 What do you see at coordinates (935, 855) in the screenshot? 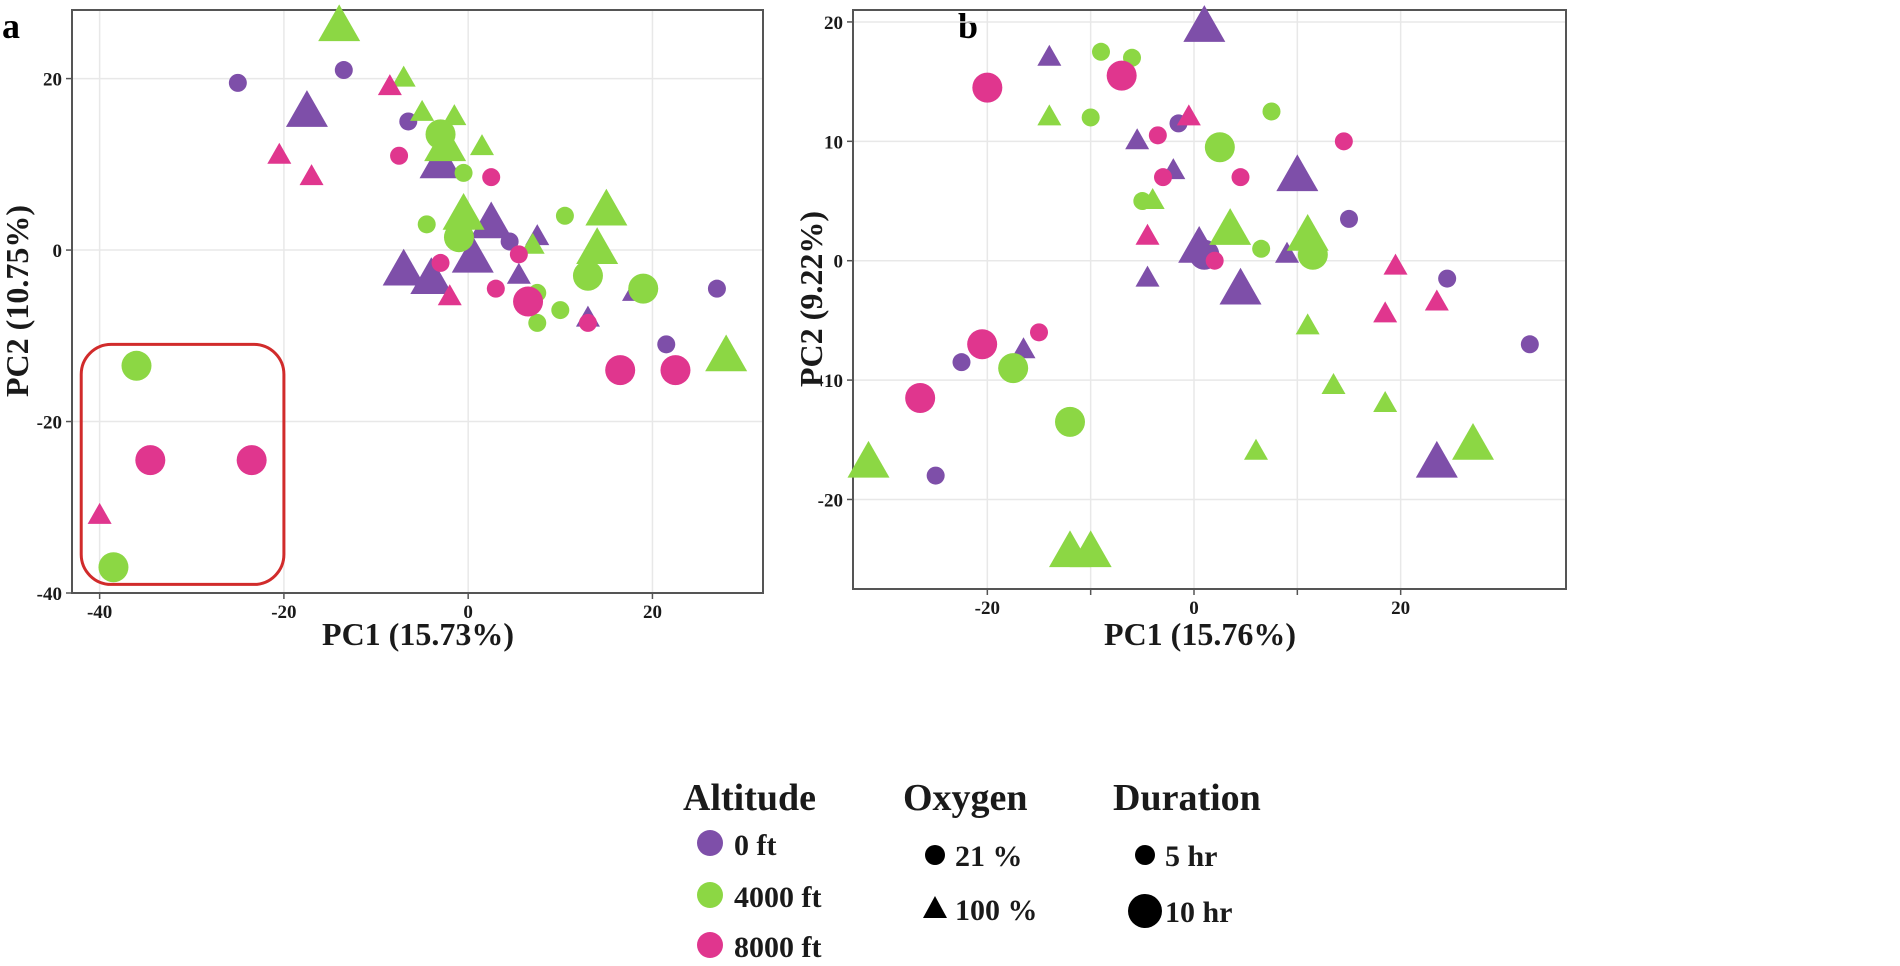
I see `legend-21pct-marker` at bounding box center [935, 855].